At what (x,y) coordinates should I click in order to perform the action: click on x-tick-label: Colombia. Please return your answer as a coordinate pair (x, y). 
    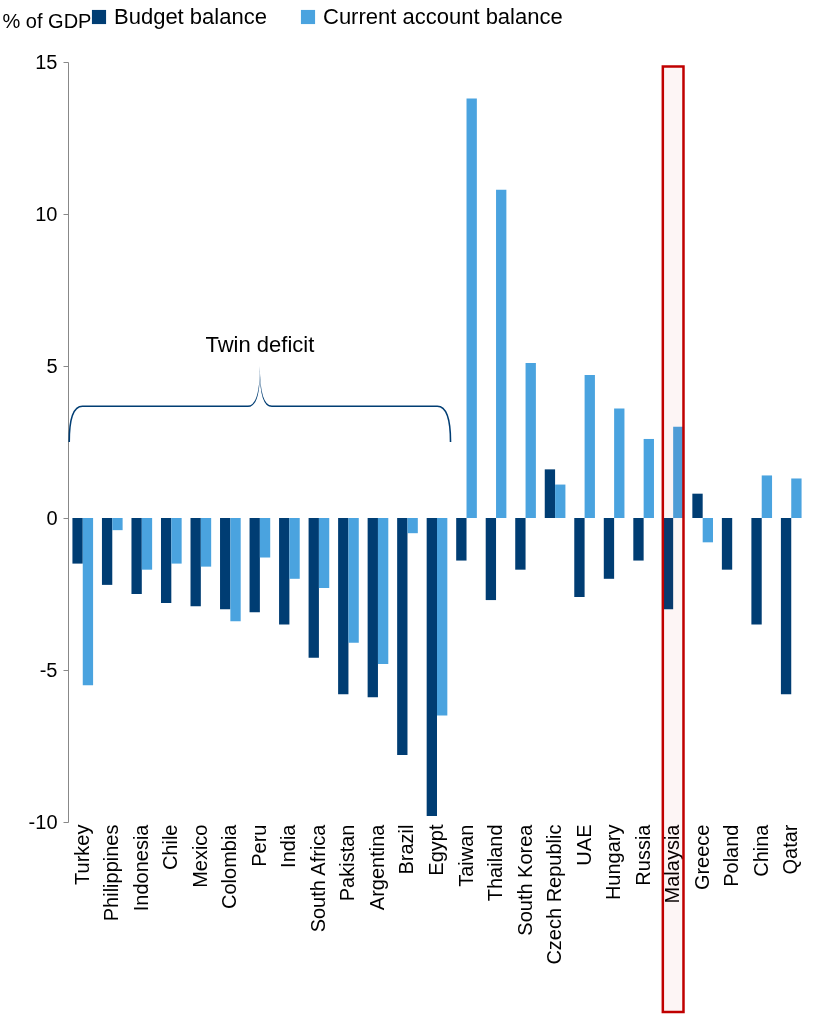
    Looking at the image, I should click on (229, 866).